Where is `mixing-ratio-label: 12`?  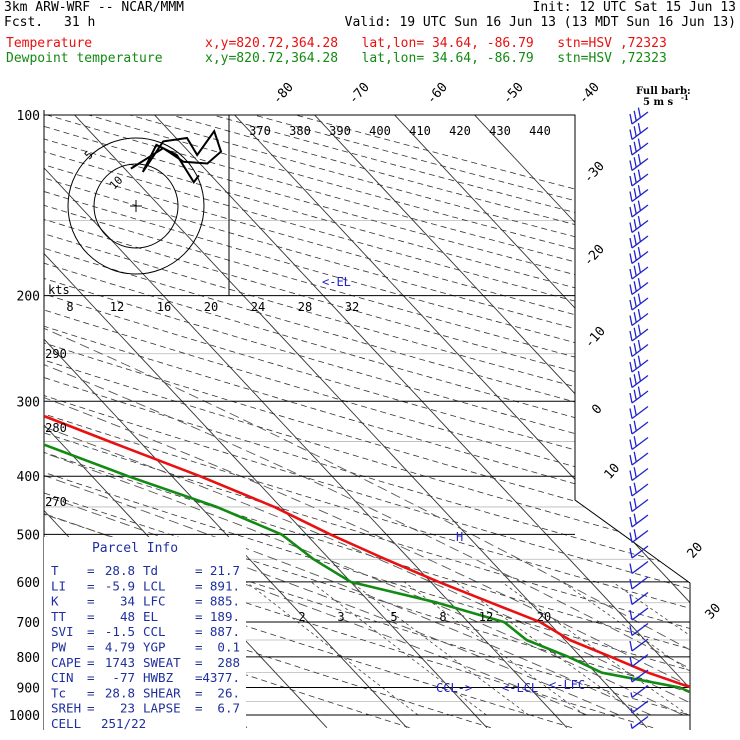
mixing-ratio-label: 12 is located at coordinates (486, 617).